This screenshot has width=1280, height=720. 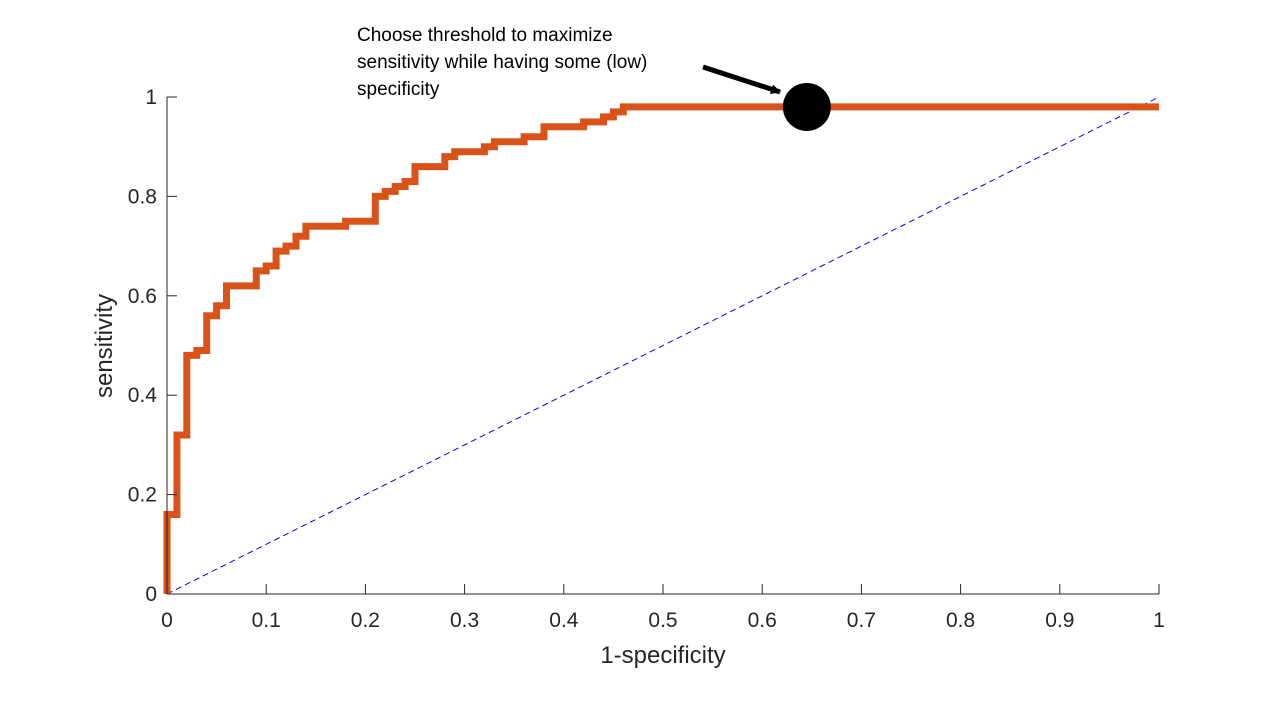 I want to click on x-axis-label: 1-specificity, so click(x=662, y=655).